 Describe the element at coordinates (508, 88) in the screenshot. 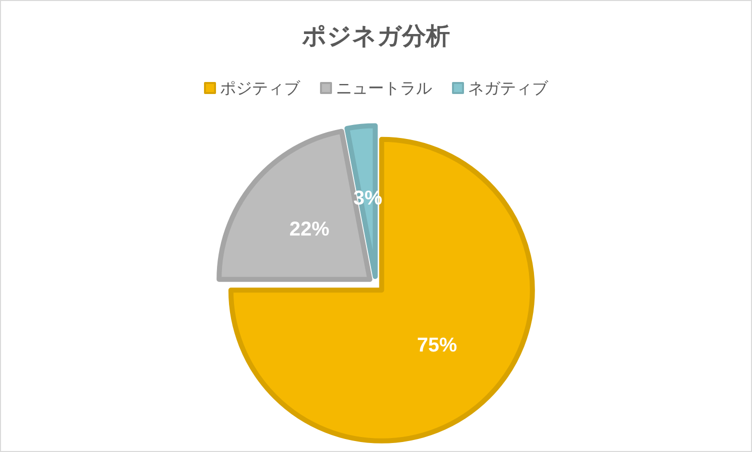

I see `legend-label: ネガティブ` at that location.